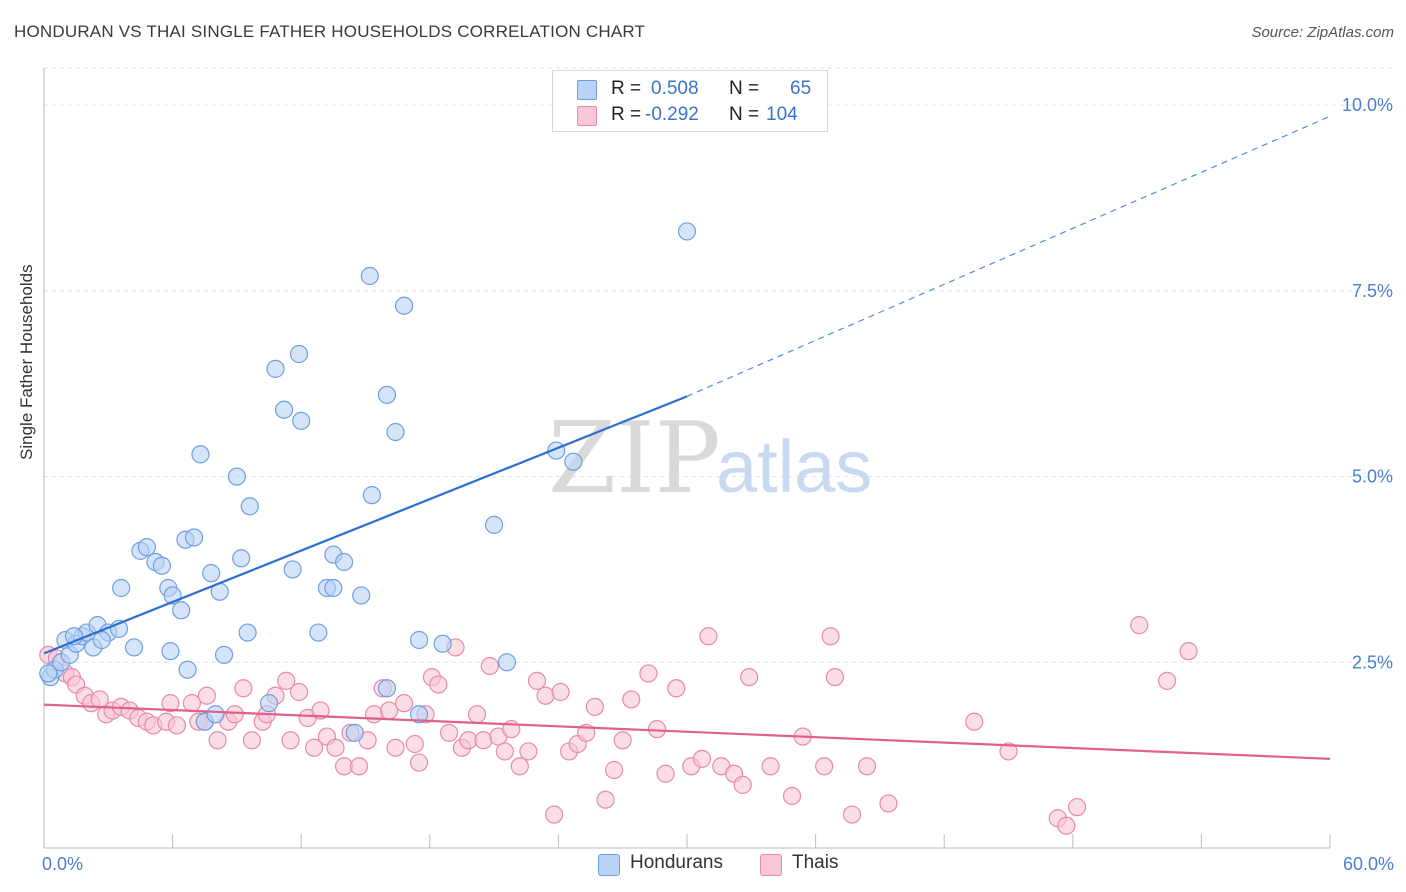 This screenshot has height=892, width=1406. I want to click on thai-swatch, so click(587, 116).